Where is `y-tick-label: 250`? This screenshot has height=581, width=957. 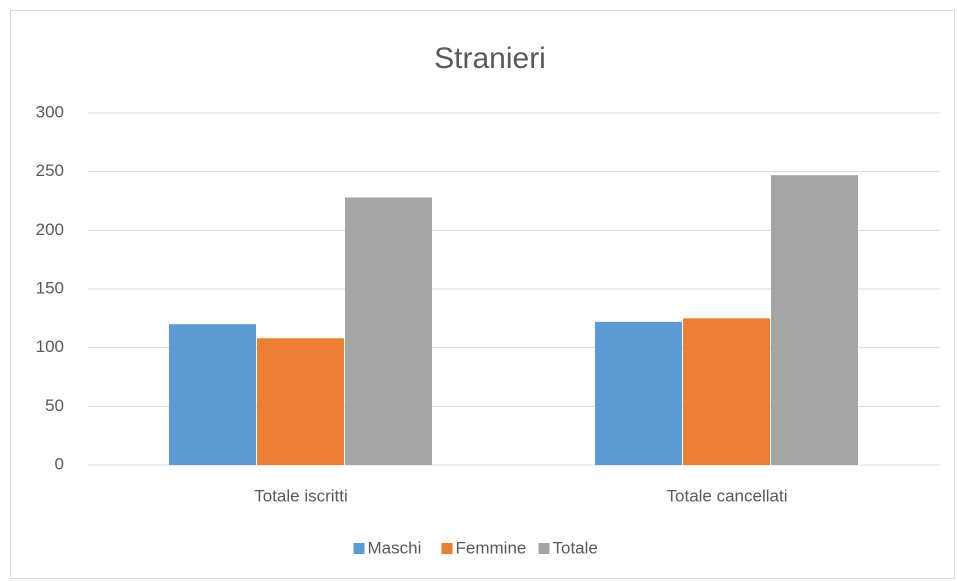
y-tick-label: 250 is located at coordinates (50, 170).